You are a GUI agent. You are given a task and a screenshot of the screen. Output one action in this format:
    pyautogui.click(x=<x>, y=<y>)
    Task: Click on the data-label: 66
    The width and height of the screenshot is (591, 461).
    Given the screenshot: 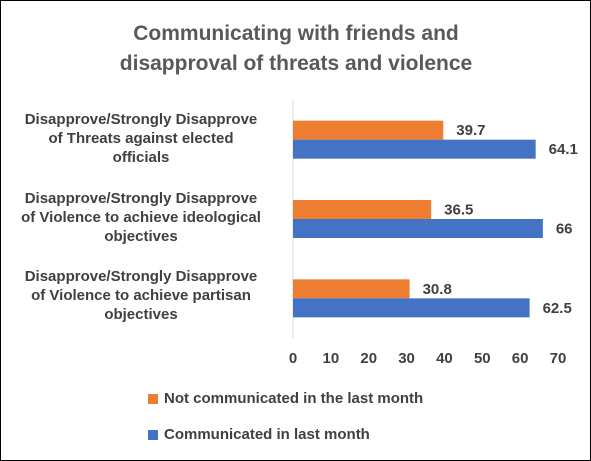 What is the action you would take?
    pyautogui.click(x=564, y=229)
    